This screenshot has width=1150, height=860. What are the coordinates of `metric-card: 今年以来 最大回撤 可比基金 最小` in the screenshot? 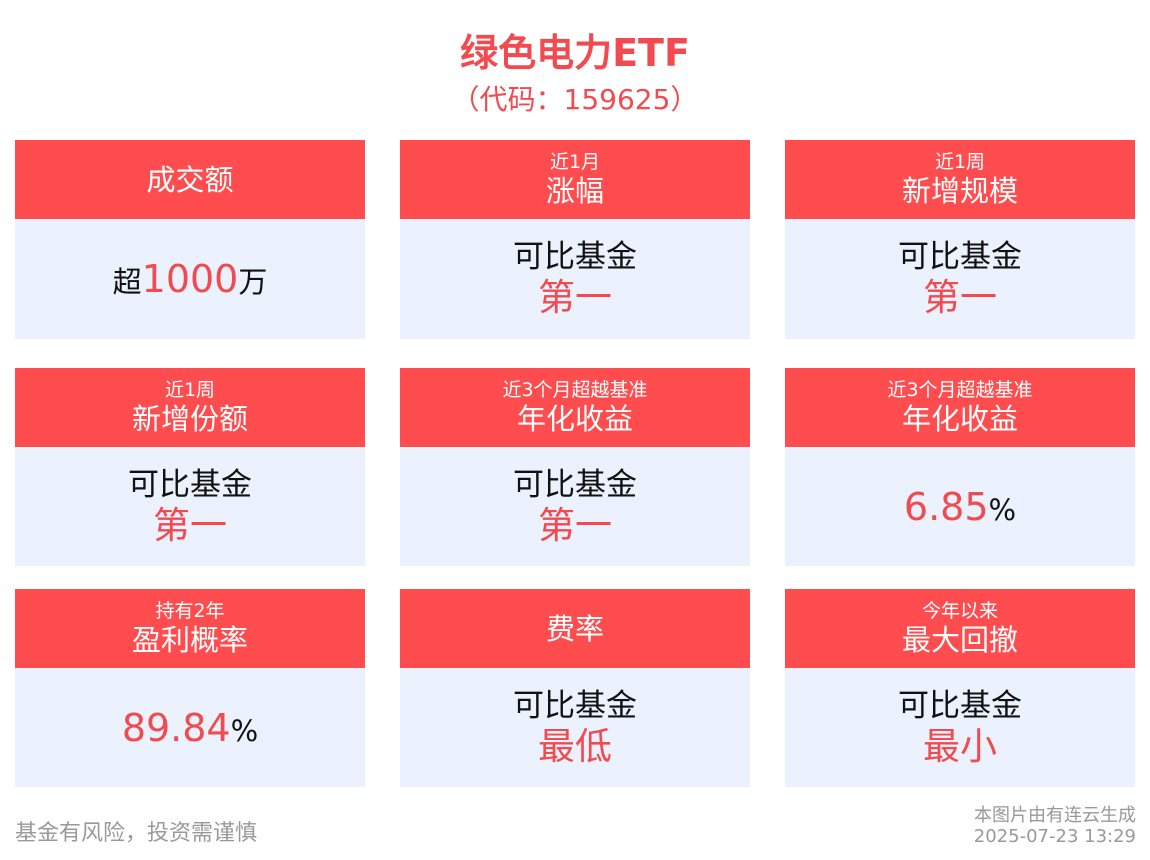 It's located at (960, 688).